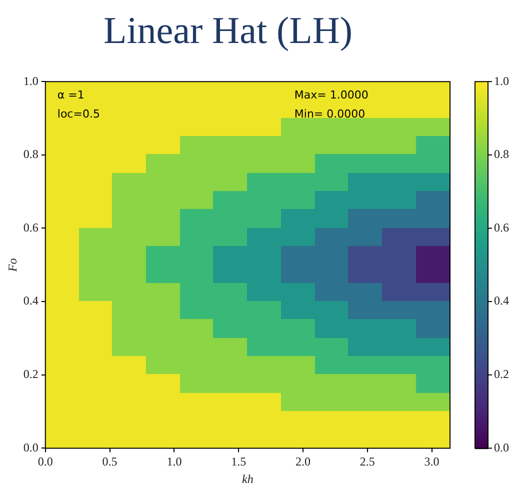  Describe the element at coordinates (228, 31) in the screenshot. I see `chart-title: Linear Hat (LH)` at that location.